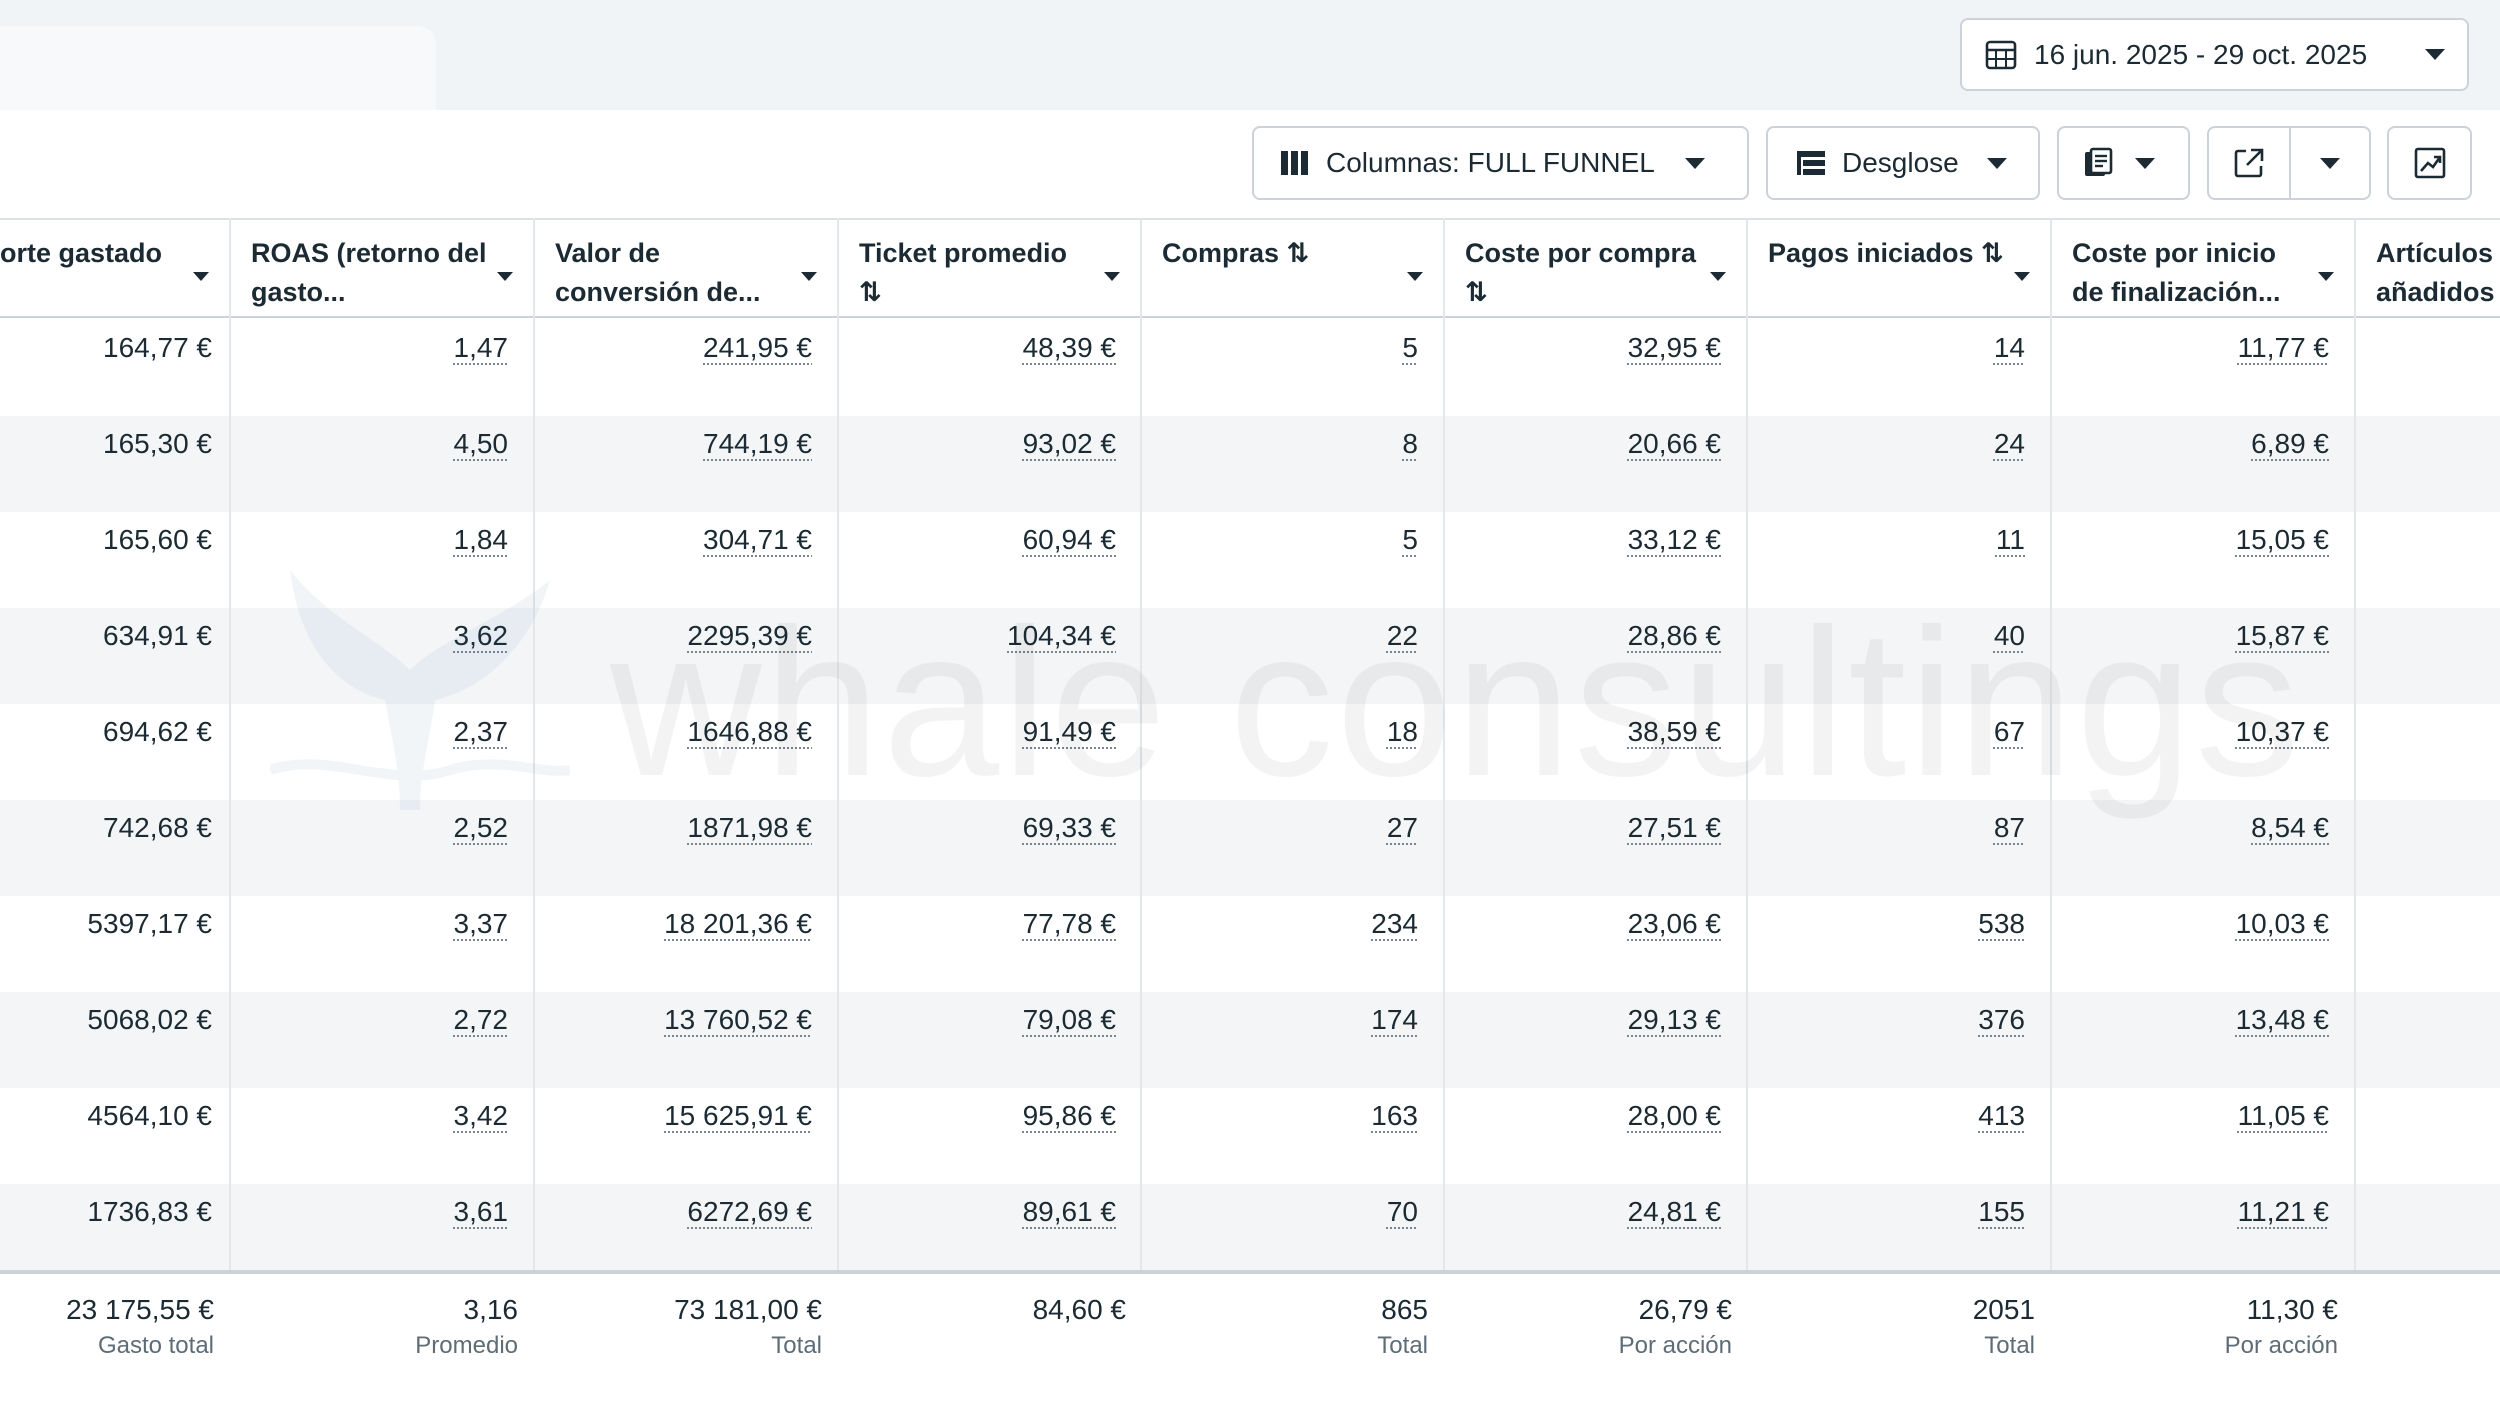  I want to click on table-cell: 10,37 €, so click(2282, 731).